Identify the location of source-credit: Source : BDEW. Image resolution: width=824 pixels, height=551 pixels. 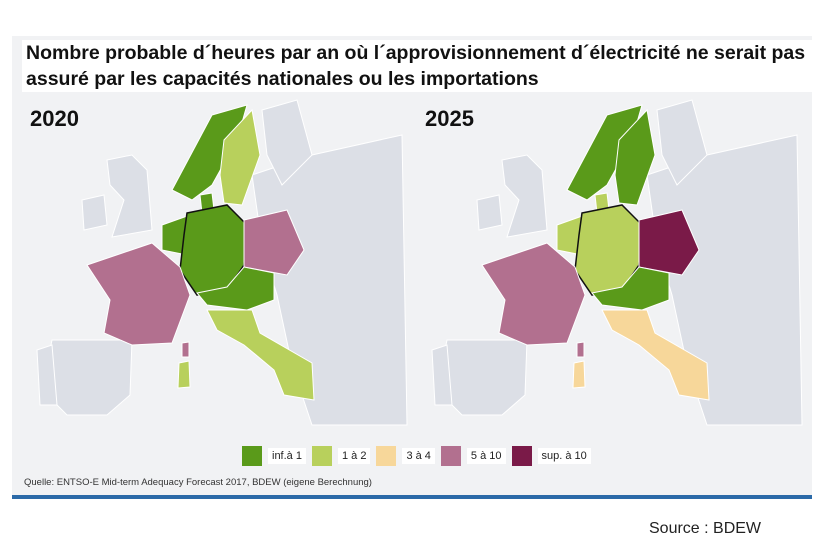
(705, 528).